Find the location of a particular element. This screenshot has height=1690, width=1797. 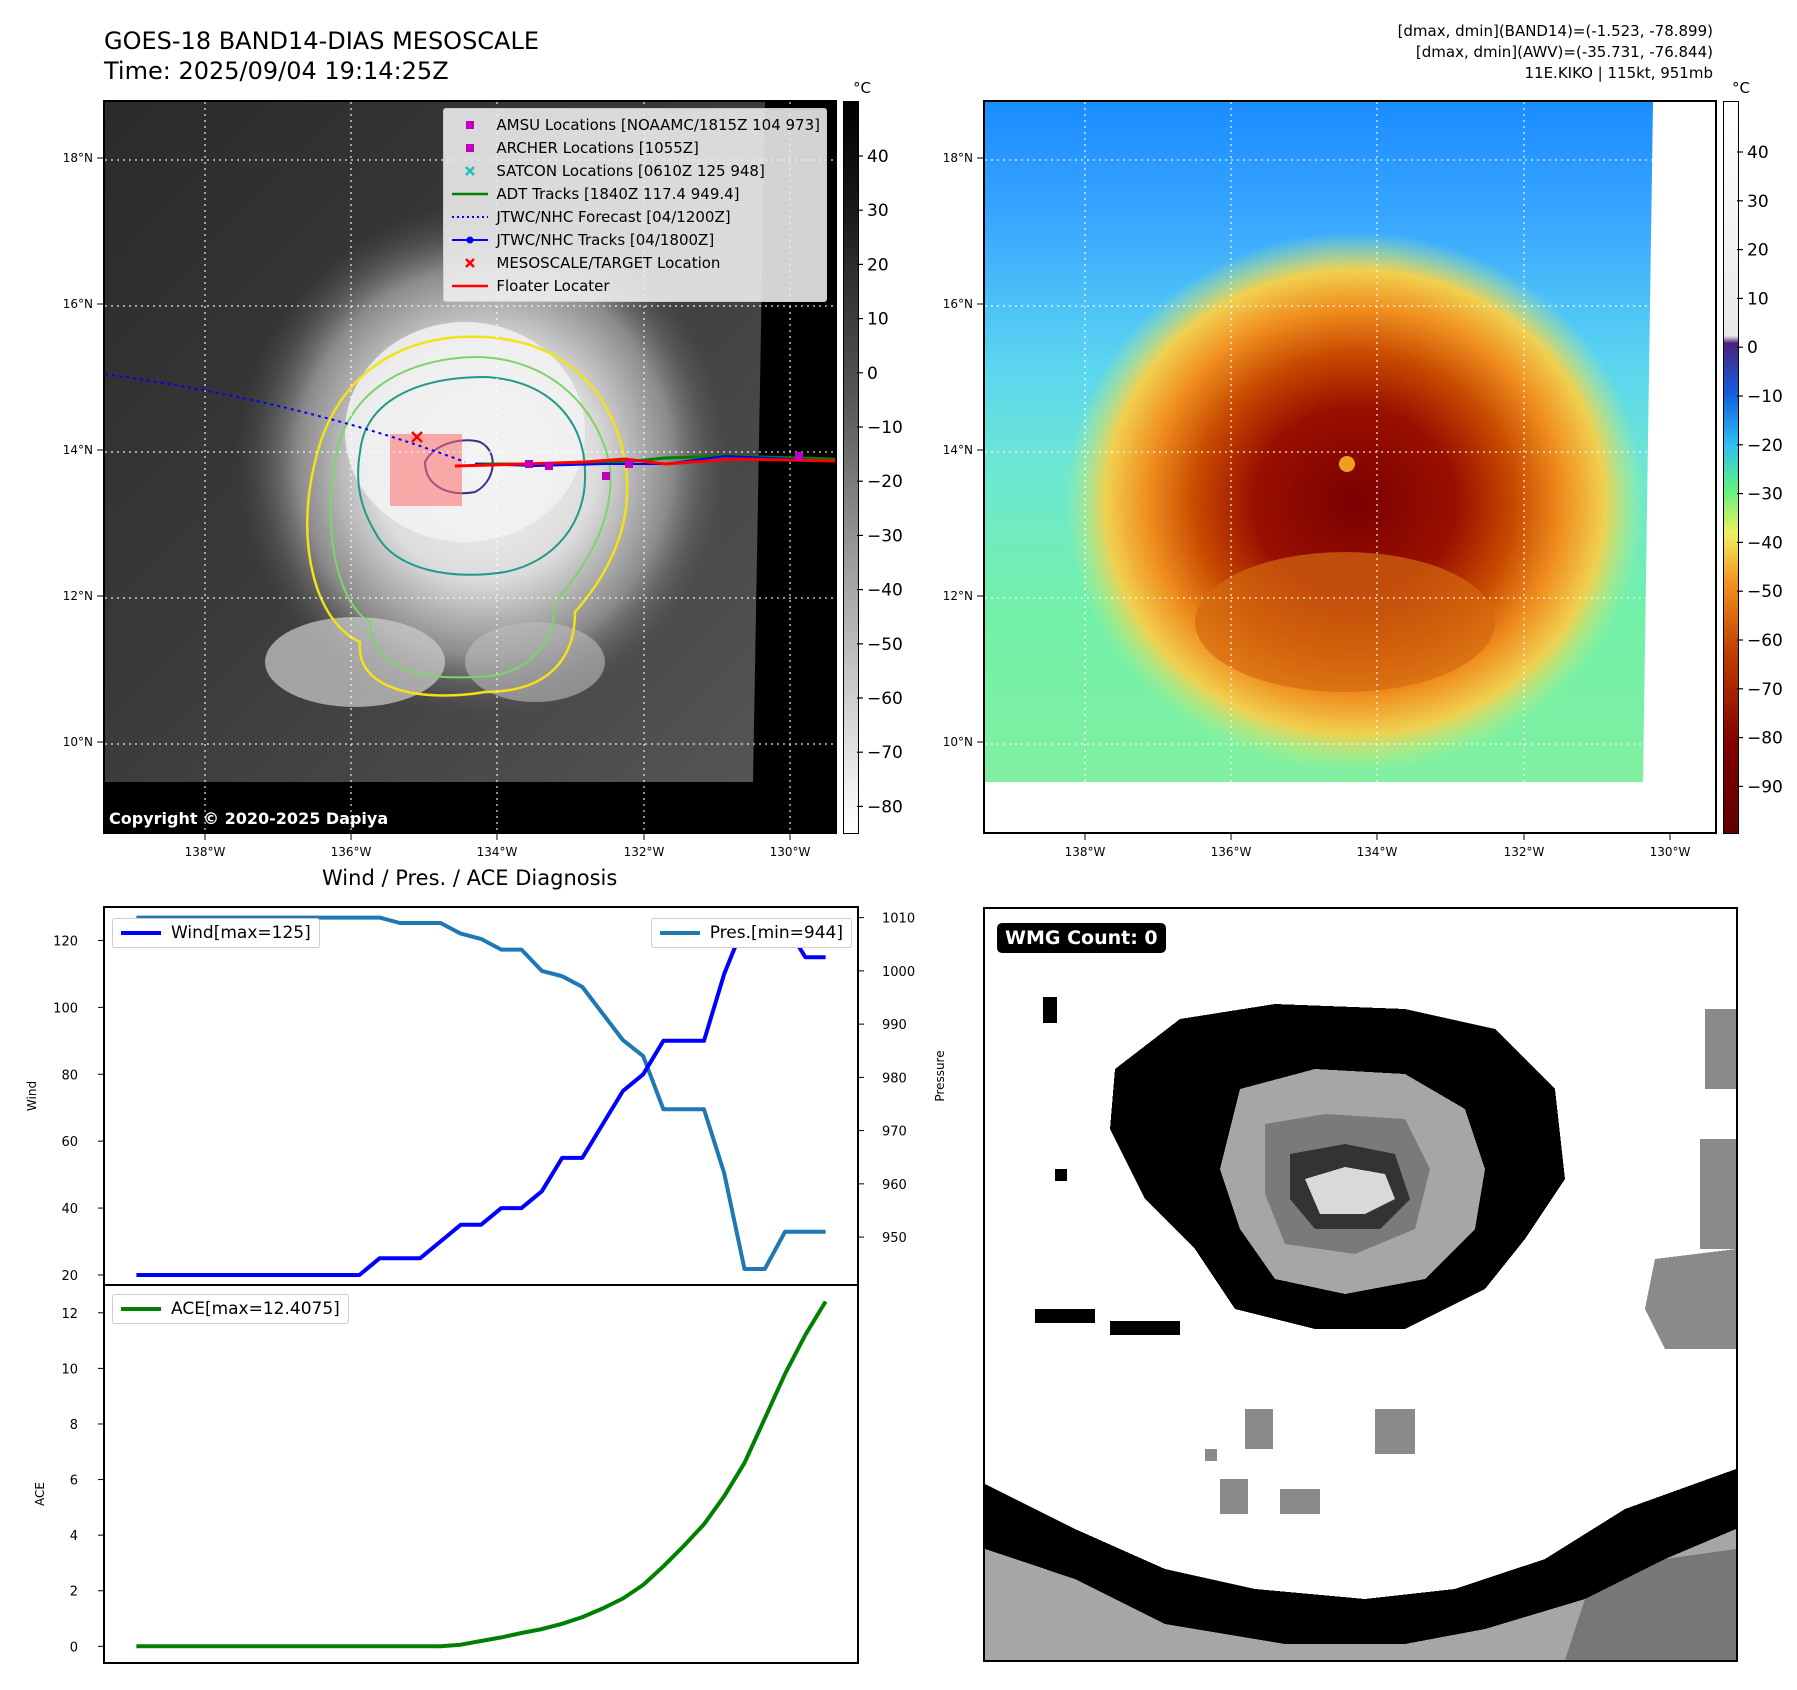

pressure-legend-line is located at coordinates (679, 933).